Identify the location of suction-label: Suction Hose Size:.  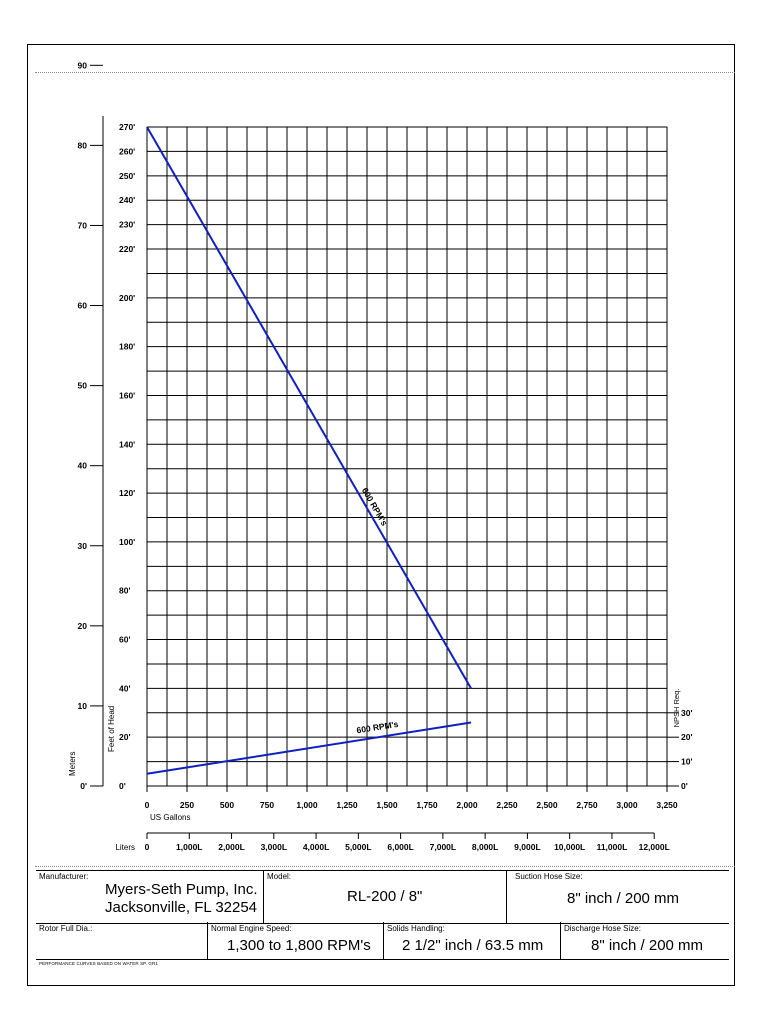
(549, 876).